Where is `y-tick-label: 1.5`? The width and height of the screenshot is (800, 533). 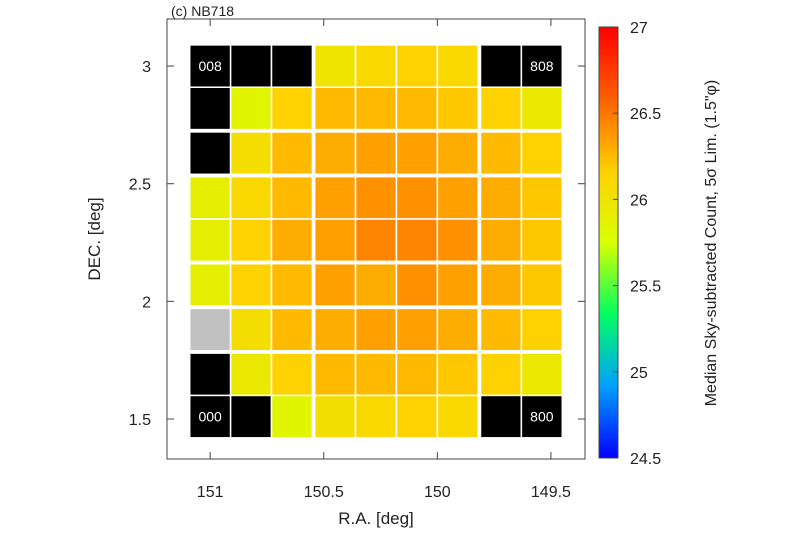 y-tick-label: 1.5 is located at coordinates (140, 420).